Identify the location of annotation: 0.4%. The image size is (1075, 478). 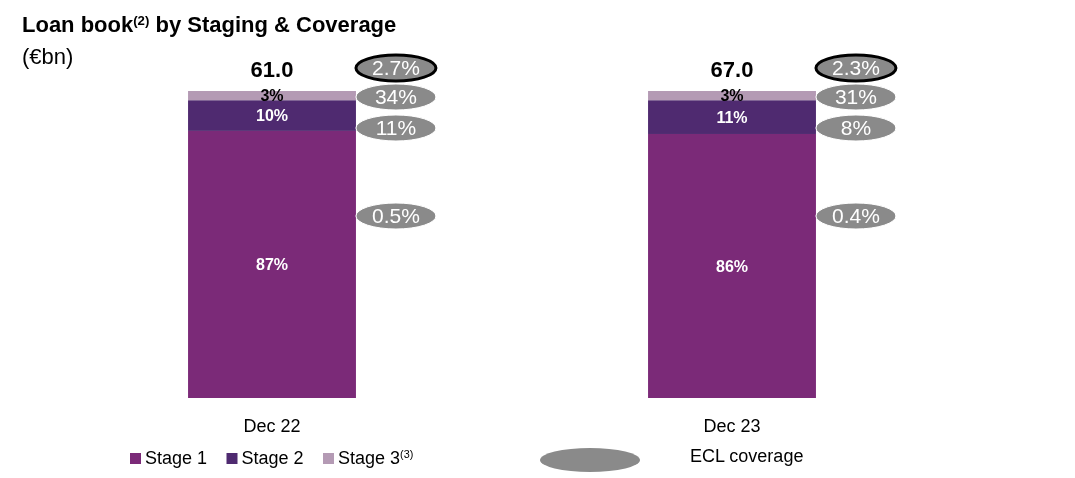
(856, 216).